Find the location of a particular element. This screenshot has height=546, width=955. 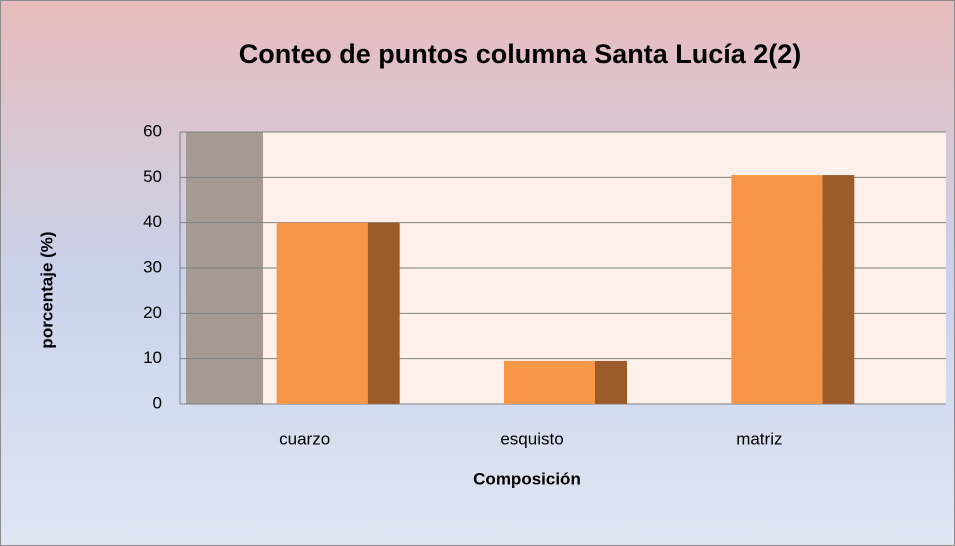

x-tick-label: matriz is located at coordinates (759, 438).